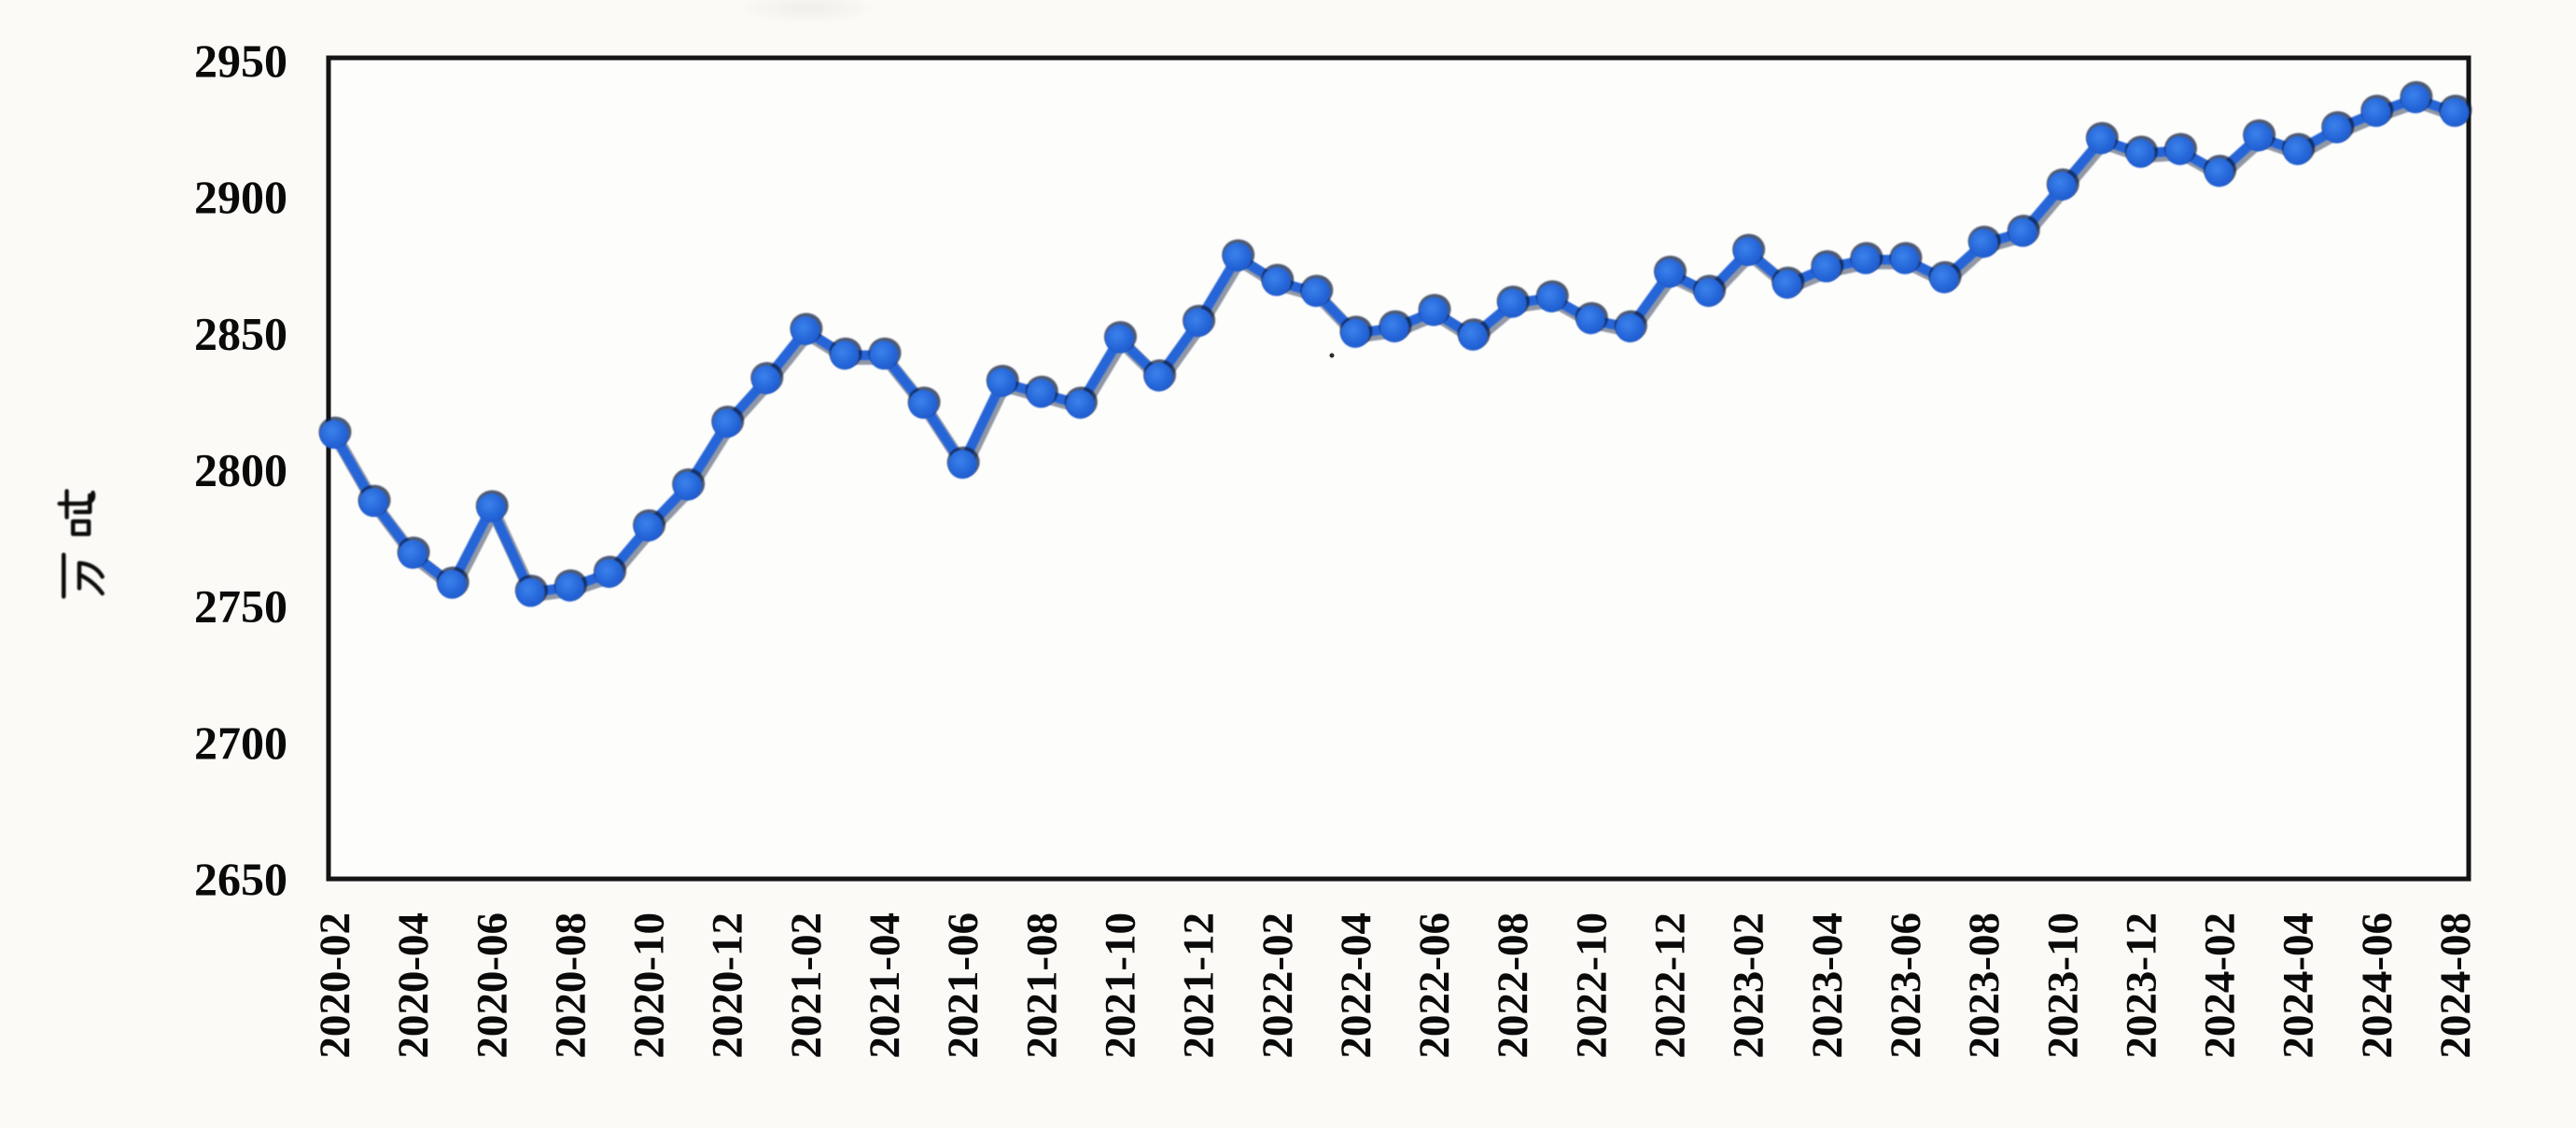 The width and height of the screenshot is (2576, 1128). What do you see at coordinates (241, 333) in the screenshot?
I see `y-tick-label: 2850` at bounding box center [241, 333].